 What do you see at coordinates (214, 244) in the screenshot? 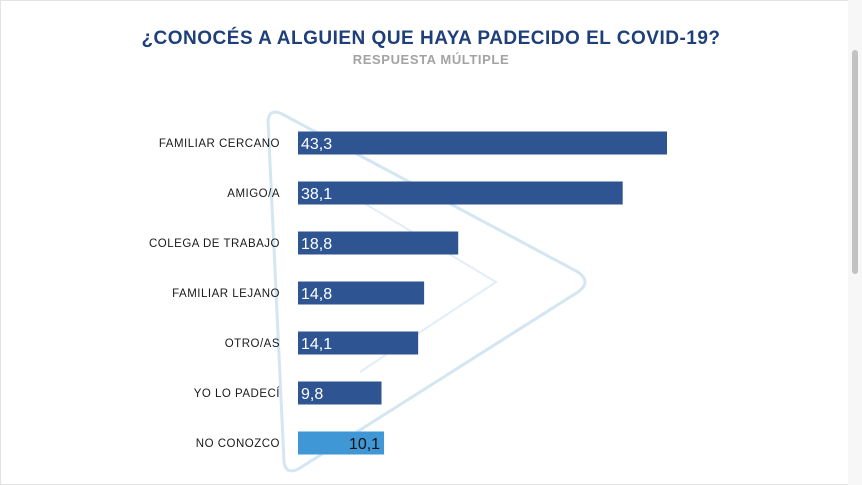
I see `category-label: COLEGA DE TRABAJO` at bounding box center [214, 244].